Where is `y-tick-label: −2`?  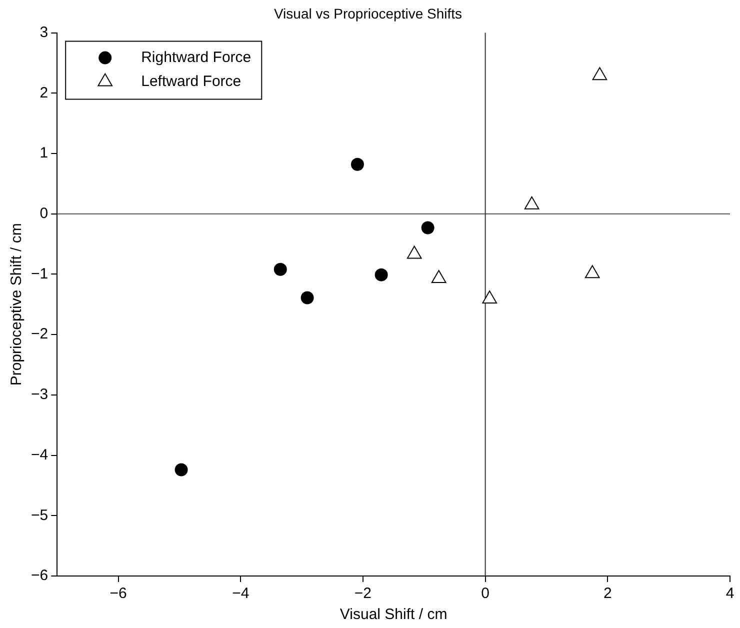 y-tick-label: −2 is located at coordinates (39, 334).